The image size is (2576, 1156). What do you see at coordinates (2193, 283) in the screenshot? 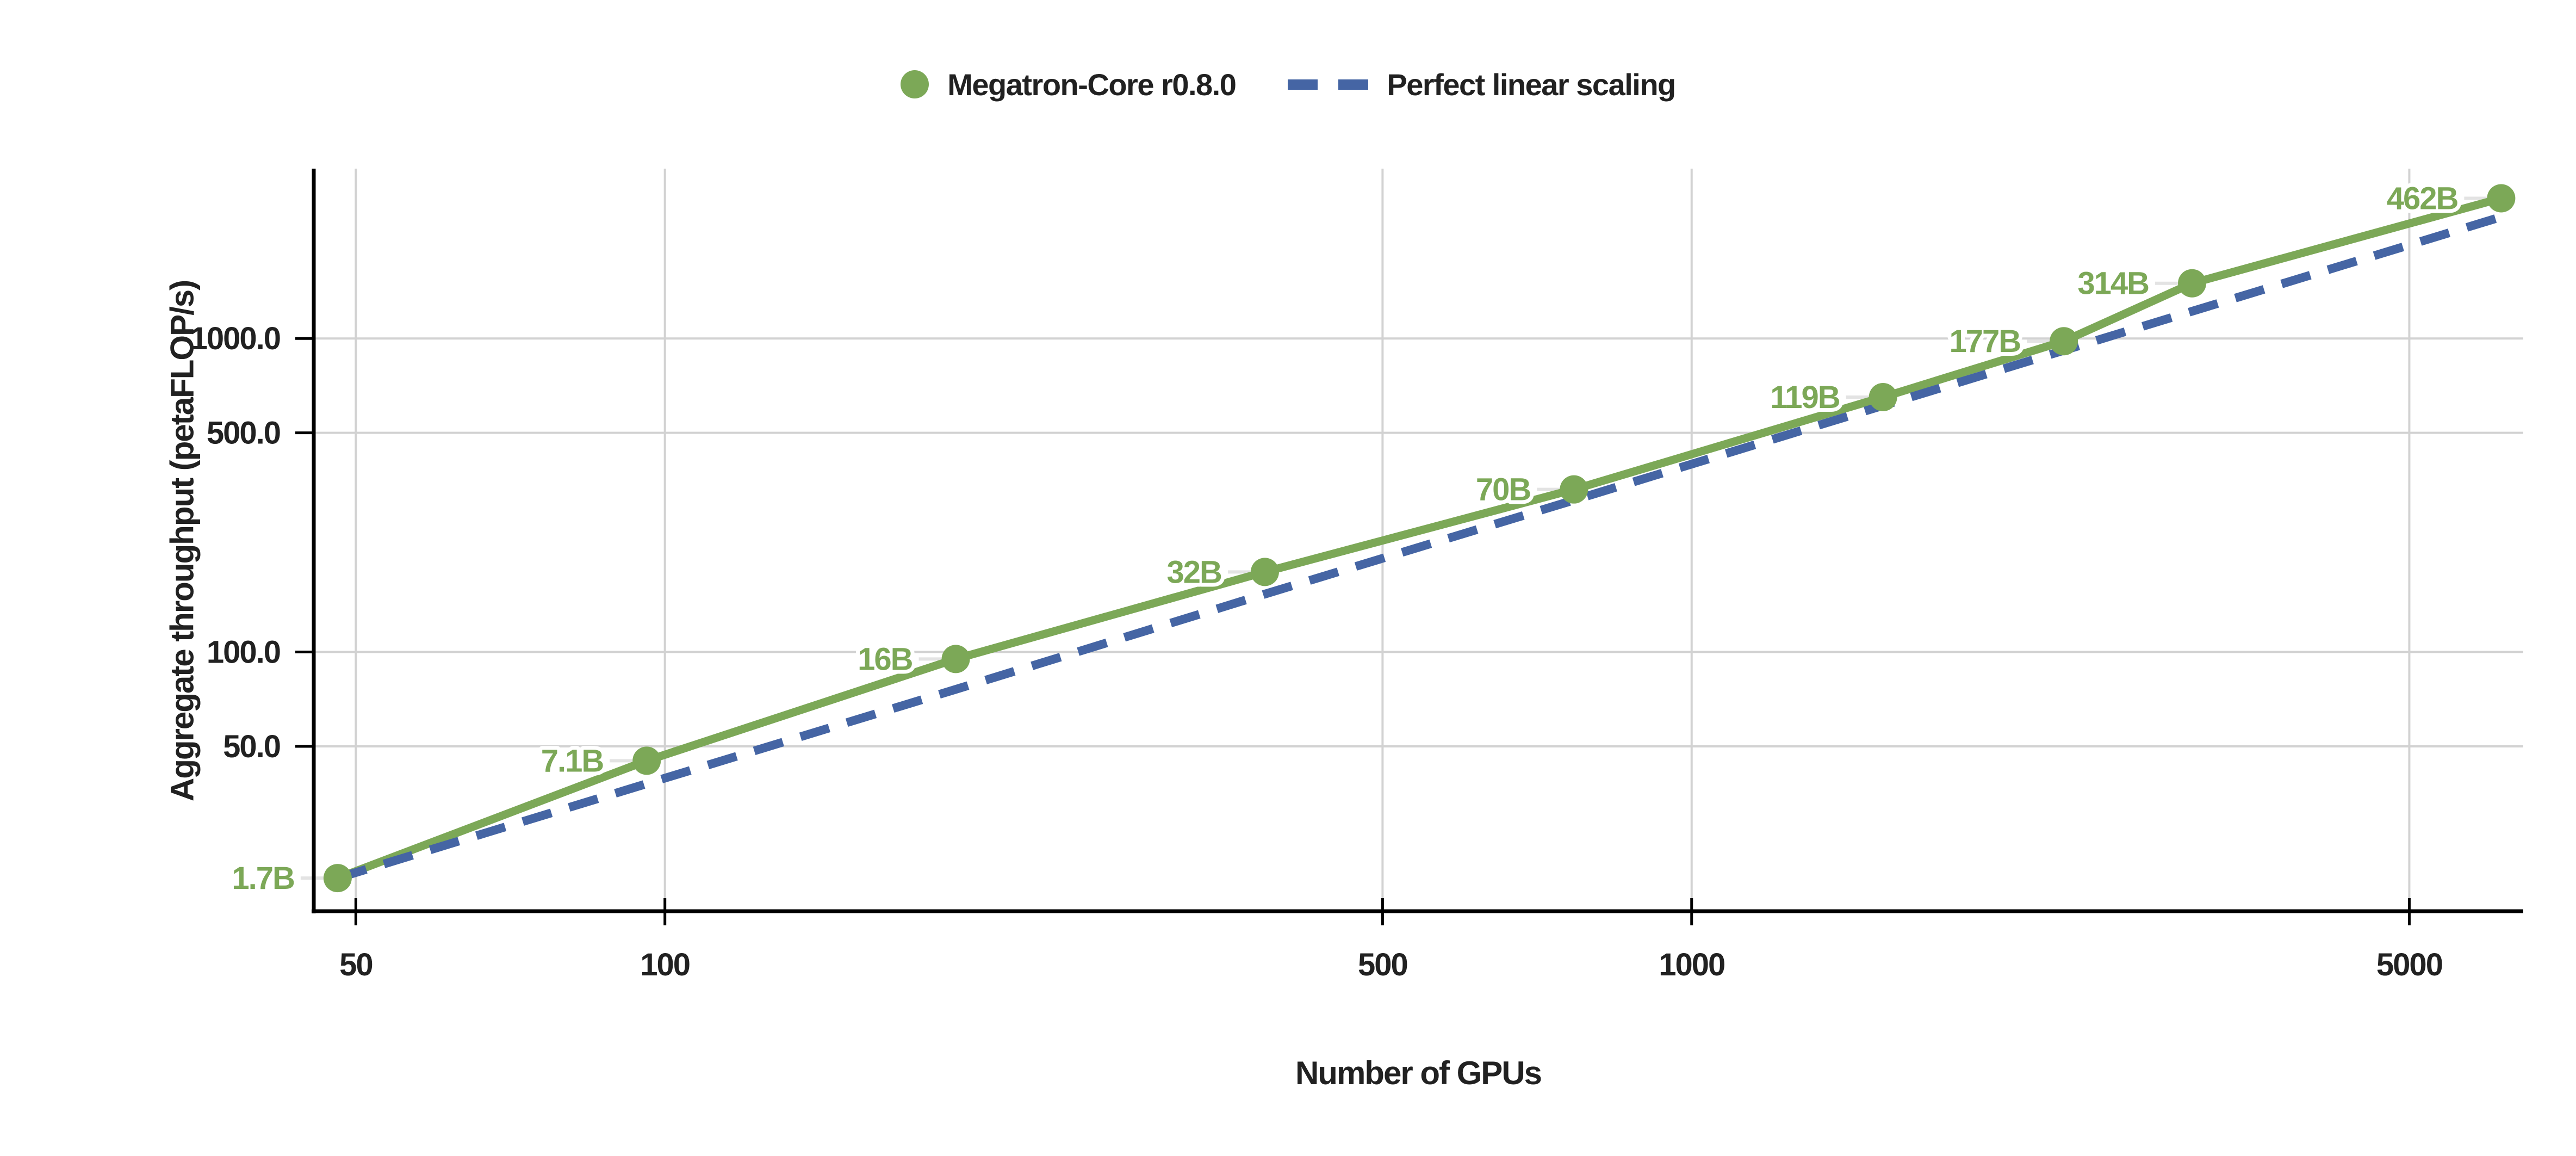
I see `data-point-314B` at bounding box center [2193, 283].